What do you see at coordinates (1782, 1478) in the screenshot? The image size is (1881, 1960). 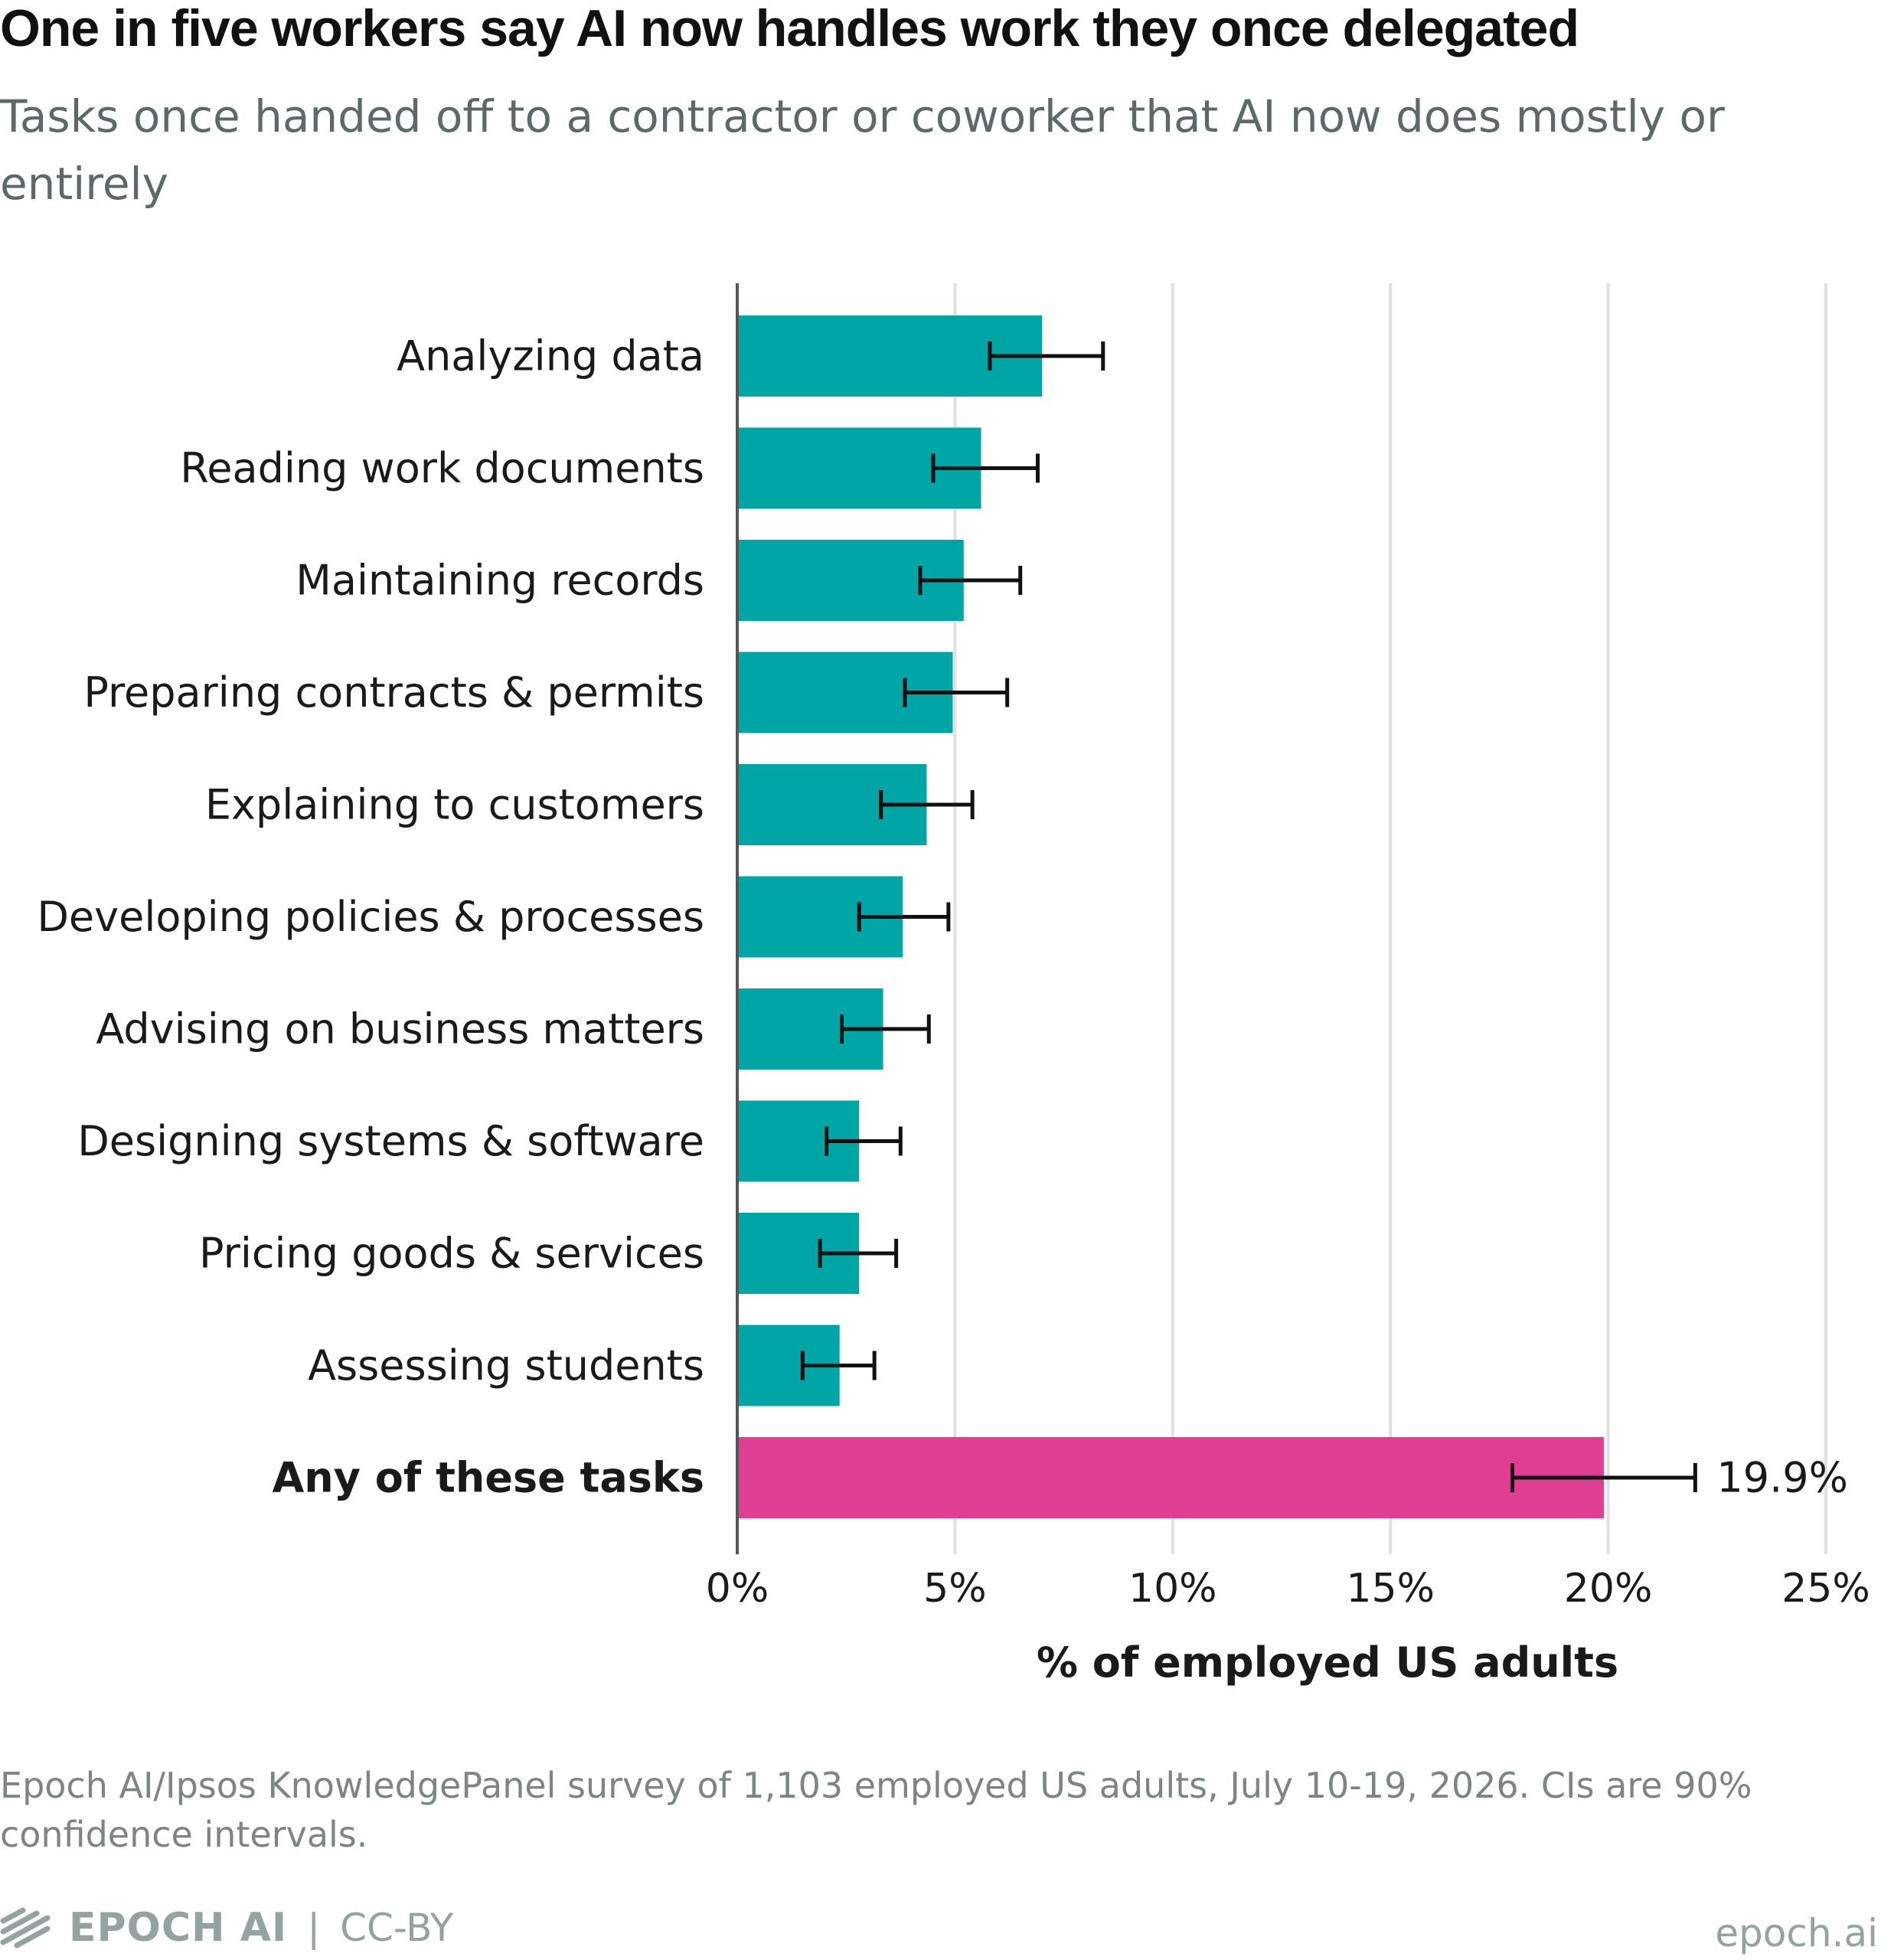 I see `data-label: 19.9%` at bounding box center [1782, 1478].